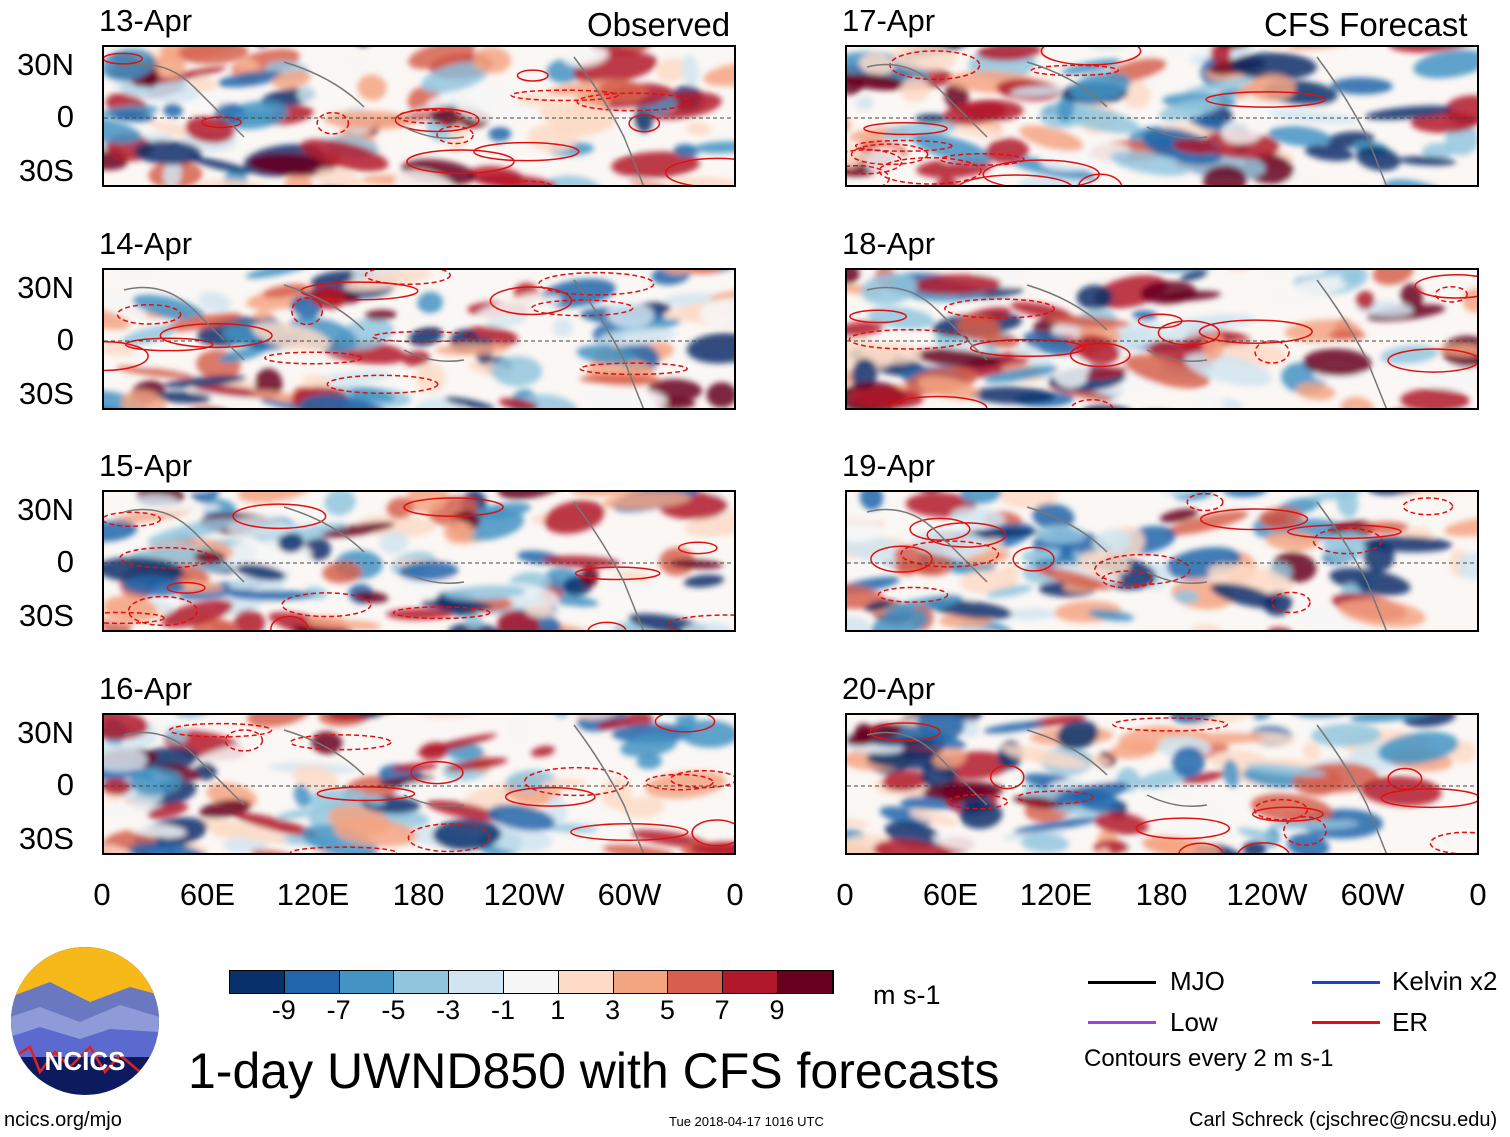  What do you see at coordinates (85, 1021) in the screenshot?
I see `ncics-logo: NCICS` at bounding box center [85, 1021].